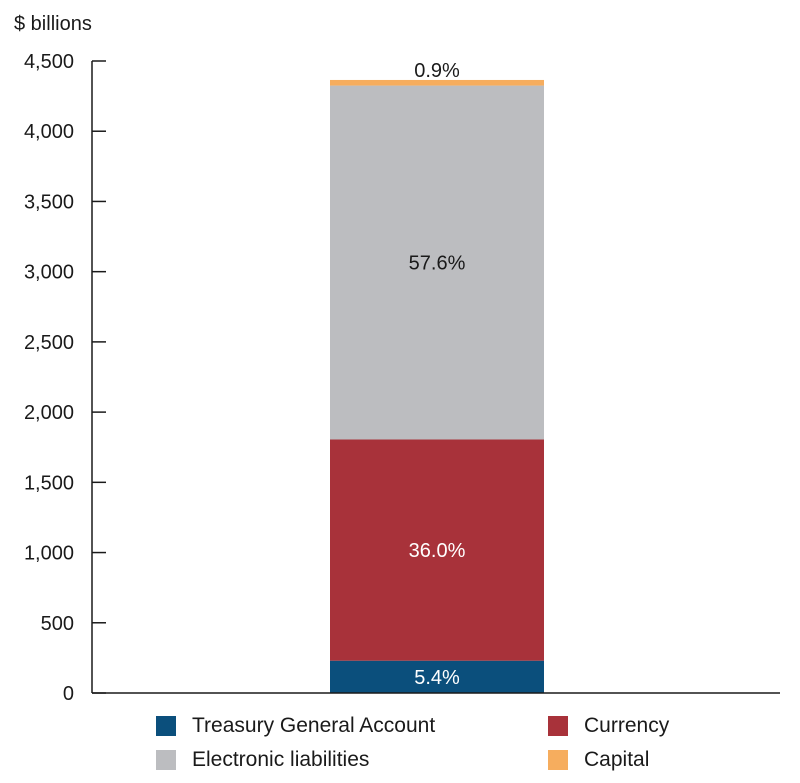 The height and width of the screenshot is (783, 800). What do you see at coordinates (314, 725) in the screenshot?
I see `legend-label: Treasury General Account` at bounding box center [314, 725].